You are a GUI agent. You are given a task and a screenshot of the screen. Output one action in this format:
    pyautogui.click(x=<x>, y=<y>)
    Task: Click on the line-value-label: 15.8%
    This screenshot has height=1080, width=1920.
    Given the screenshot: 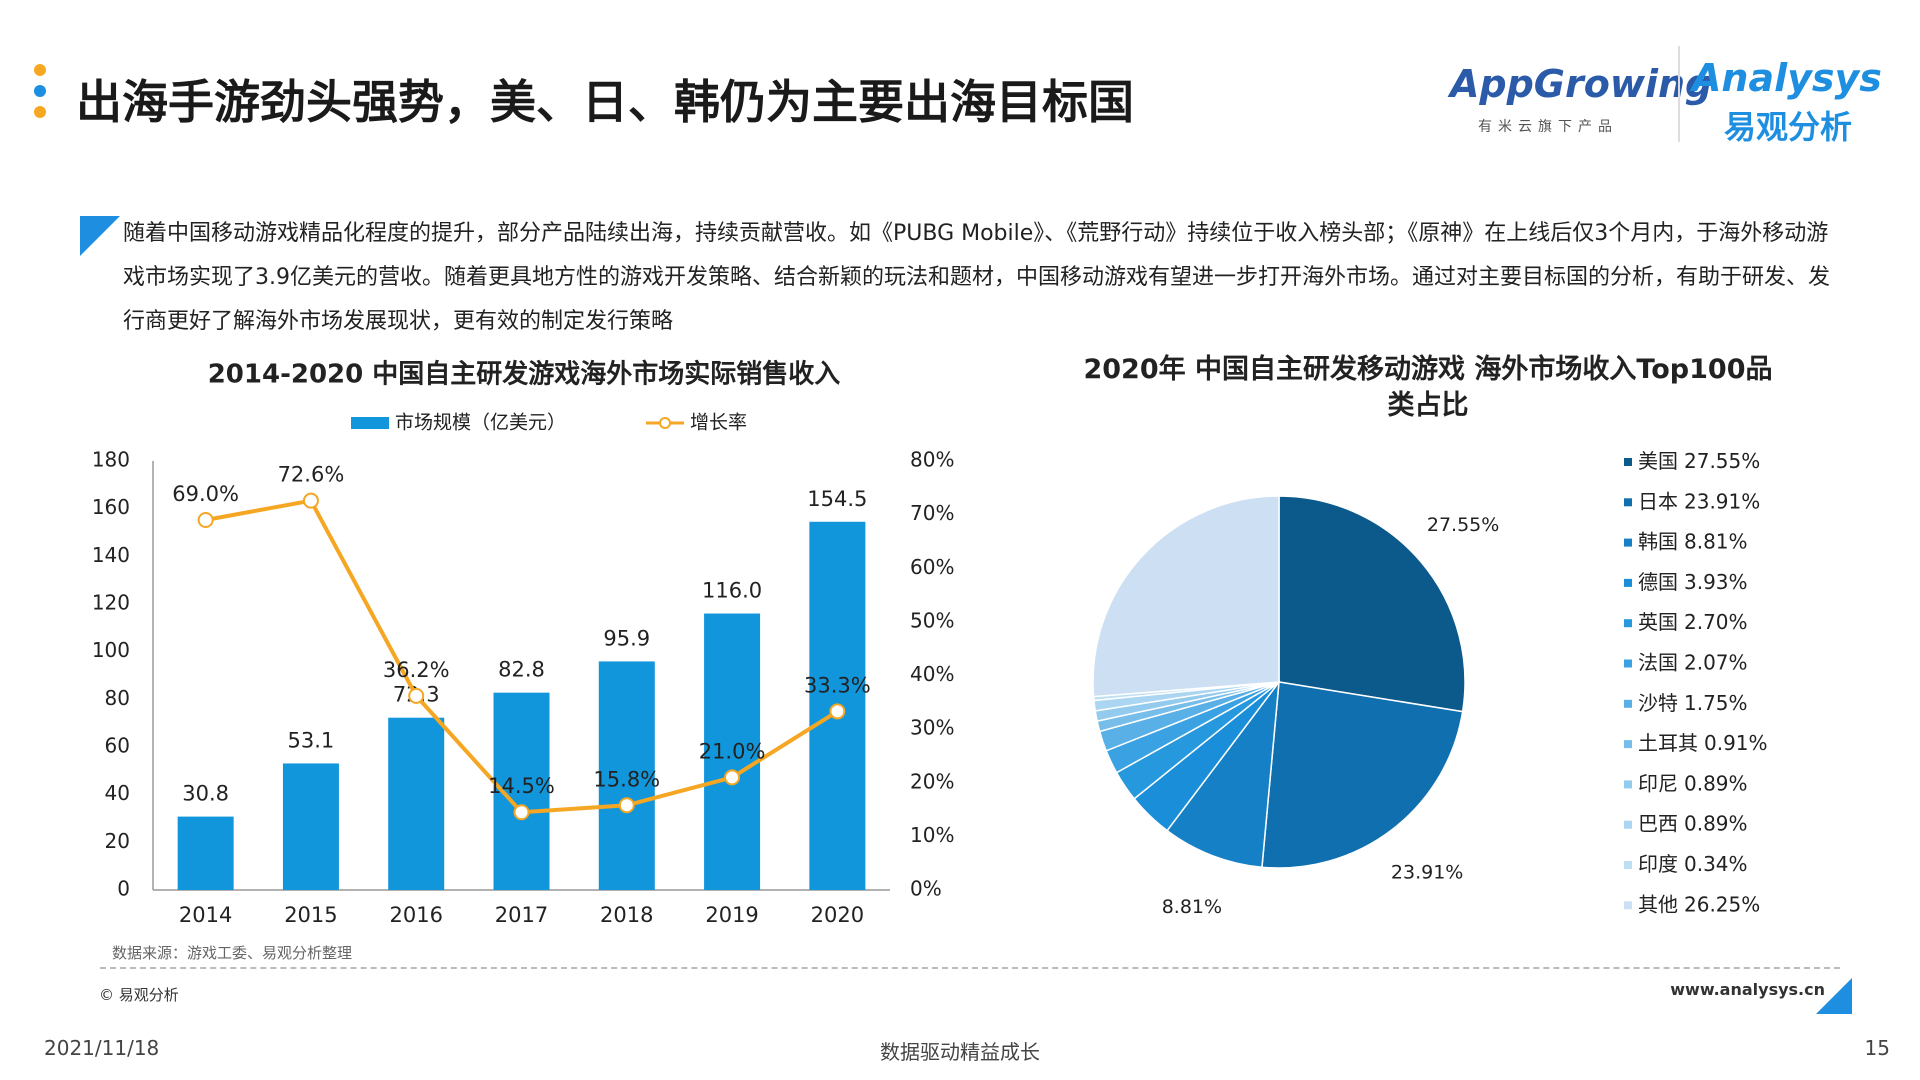 What is the action you would take?
    pyautogui.click(x=626, y=779)
    